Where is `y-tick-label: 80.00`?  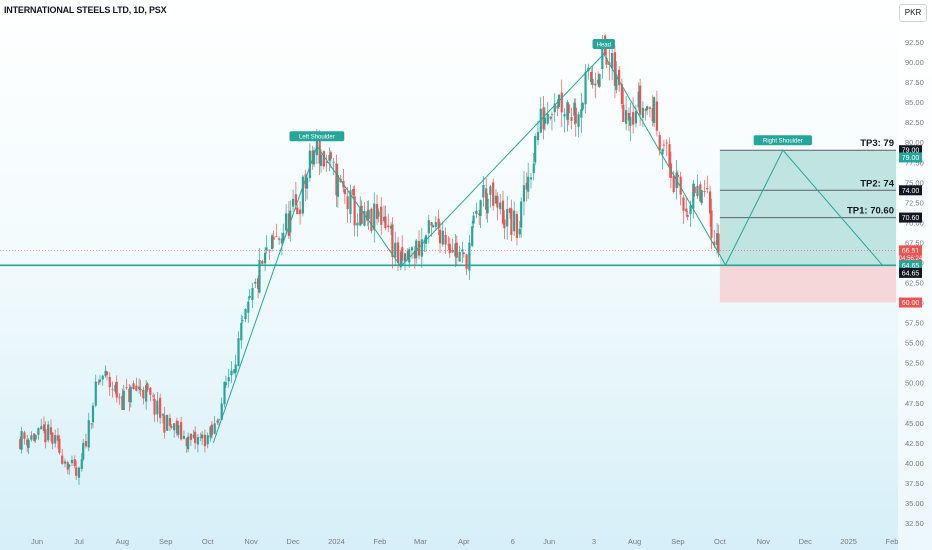
y-tick-label: 80.00 is located at coordinates (914, 142).